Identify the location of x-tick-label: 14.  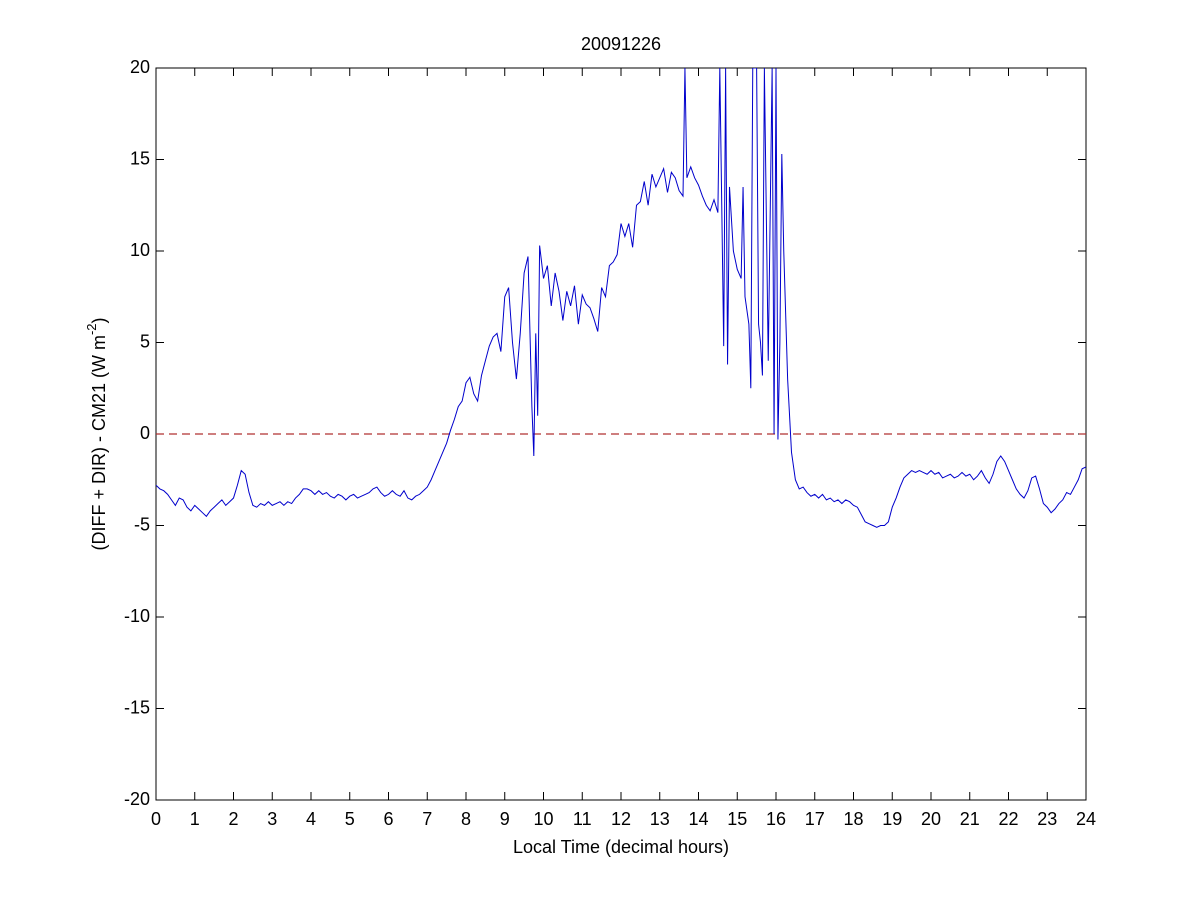
(698, 819).